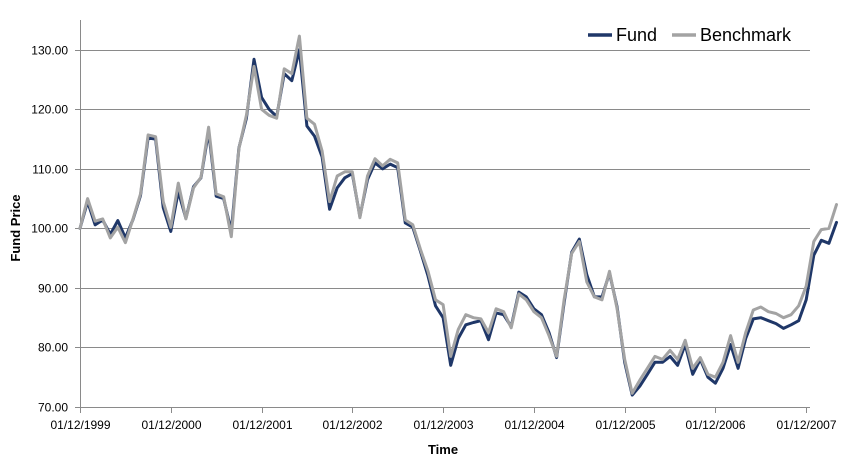 The width and height of the screenshot is (841, 468). What do you see at coordinates (746, 35) in the screenshot?
I see `legend-label-benchmark: Benchmark` at bounding box center [746, 35].